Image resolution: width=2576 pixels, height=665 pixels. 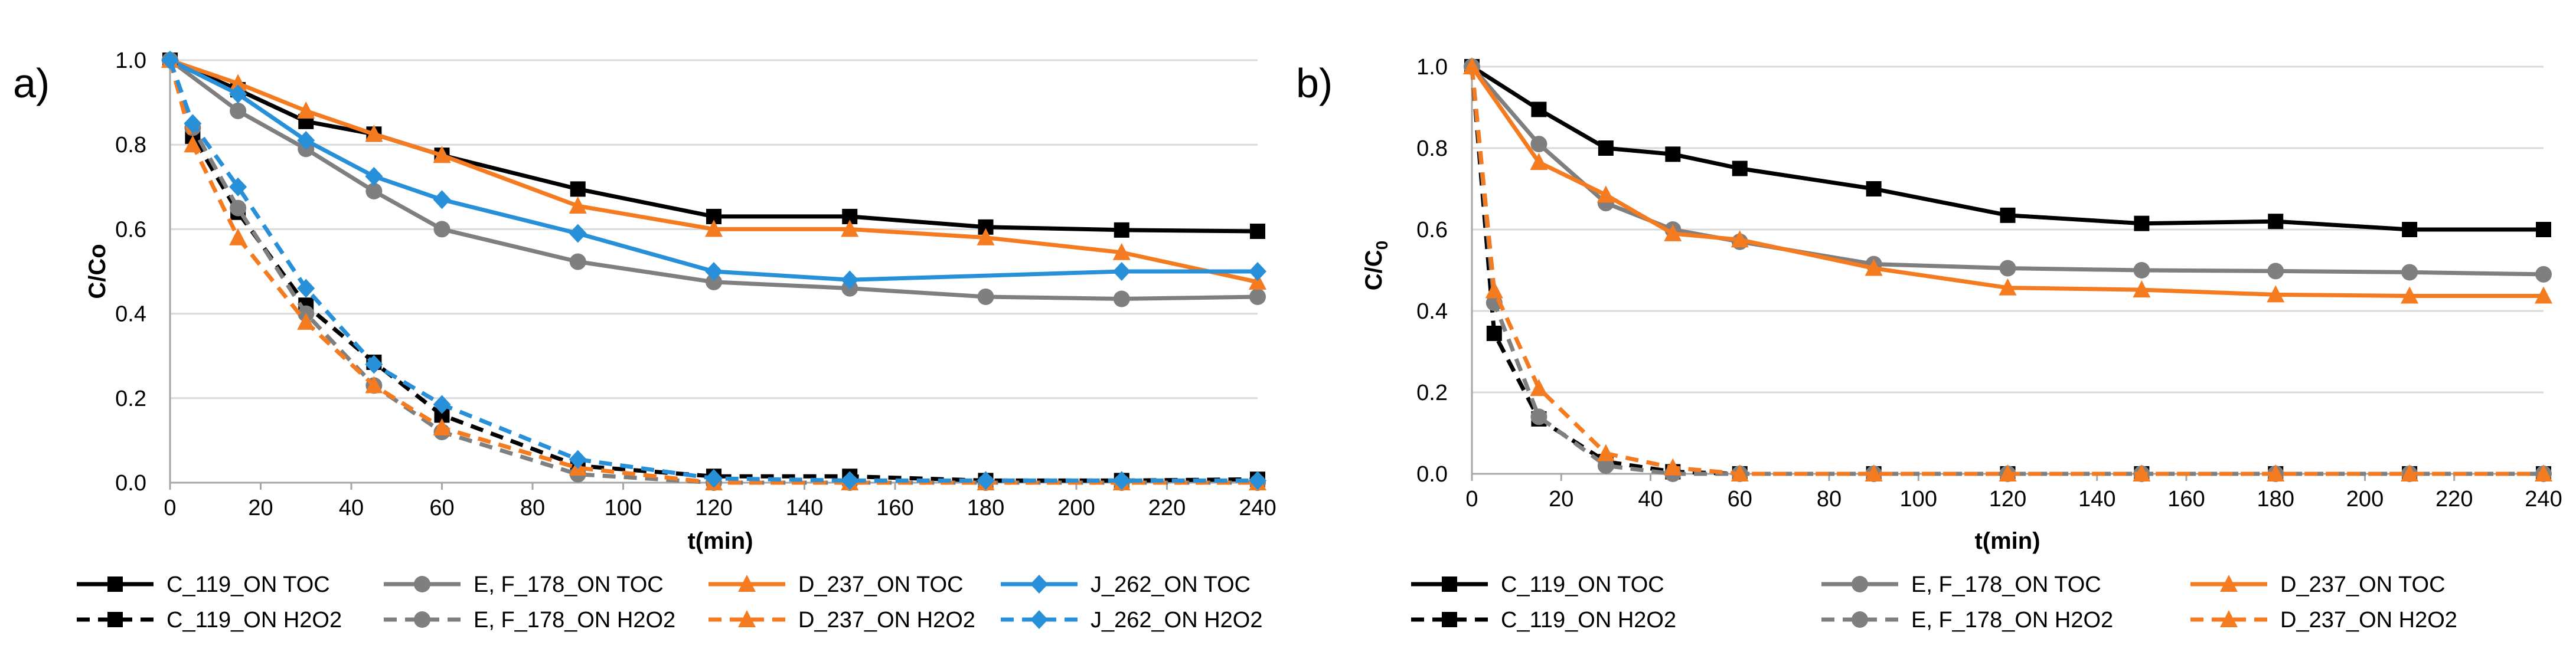 What do you see at coordinates (130, 314) in the screenshot?
I see `panel-a-y-tick-label: 0.4` at bounding box center [130, 314].